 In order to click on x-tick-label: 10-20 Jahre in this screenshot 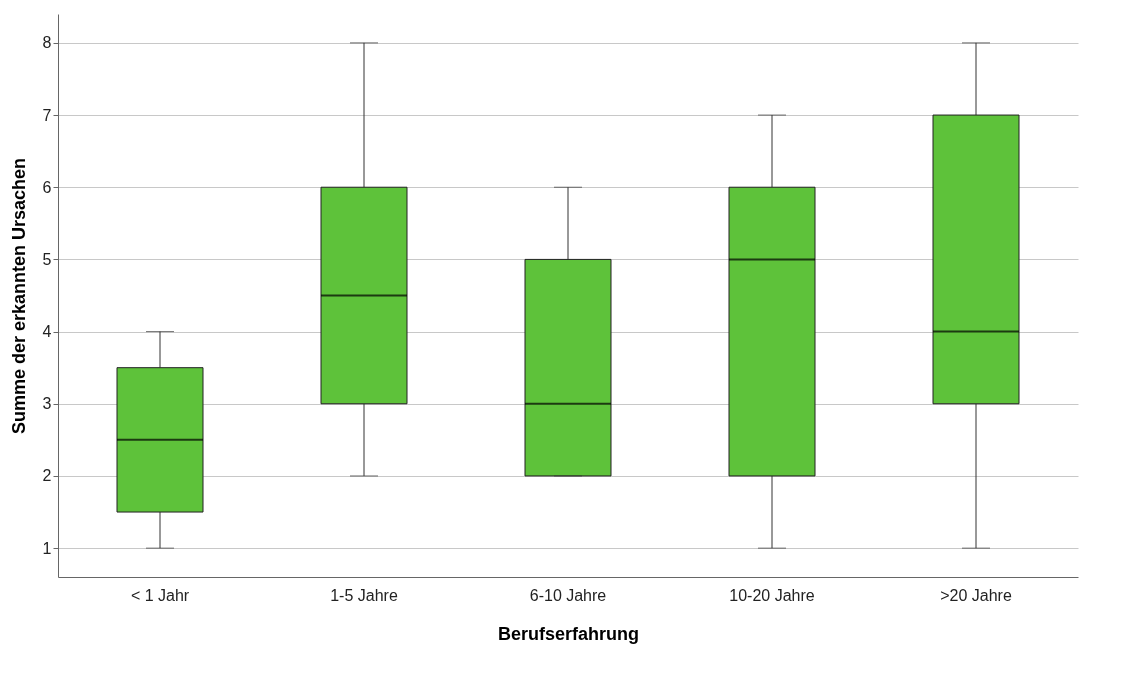, I will do `click(772, 595)`.